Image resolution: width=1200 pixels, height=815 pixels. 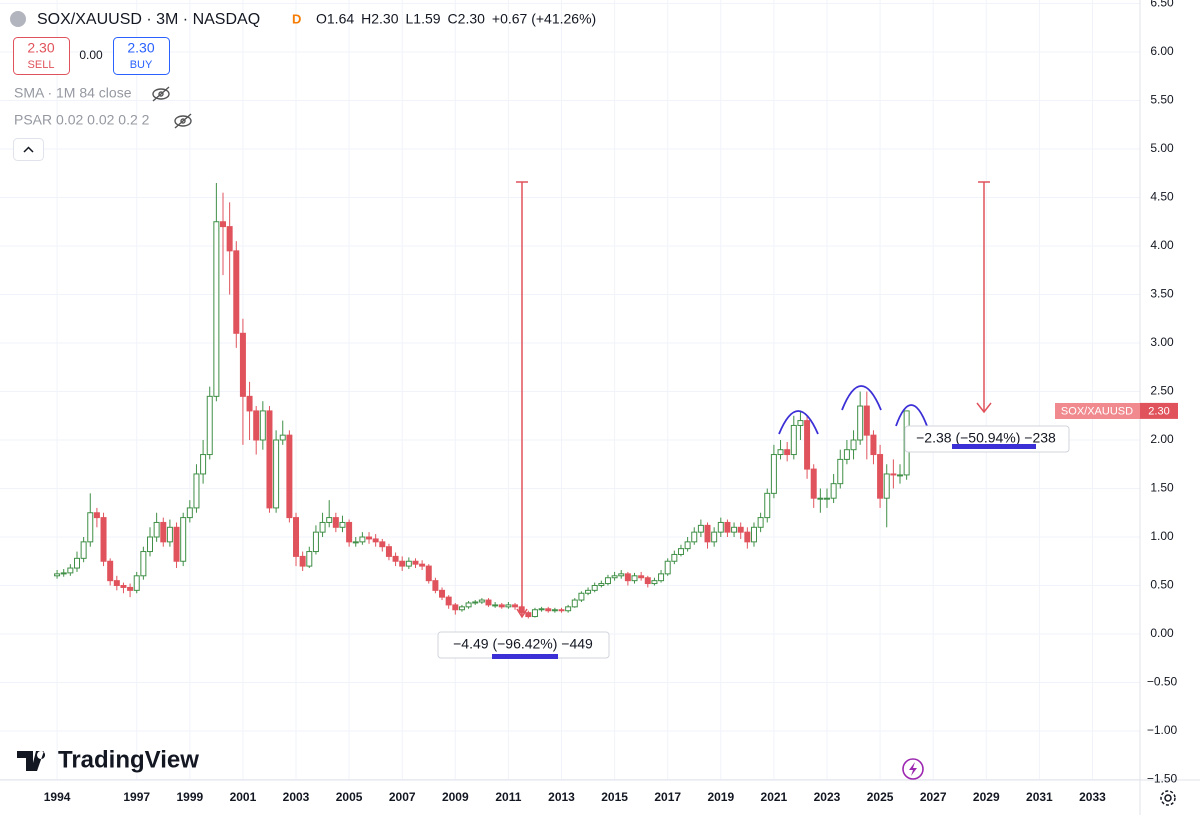 I want to click on x-tick-label: 2019, so click(x=720, y=797).